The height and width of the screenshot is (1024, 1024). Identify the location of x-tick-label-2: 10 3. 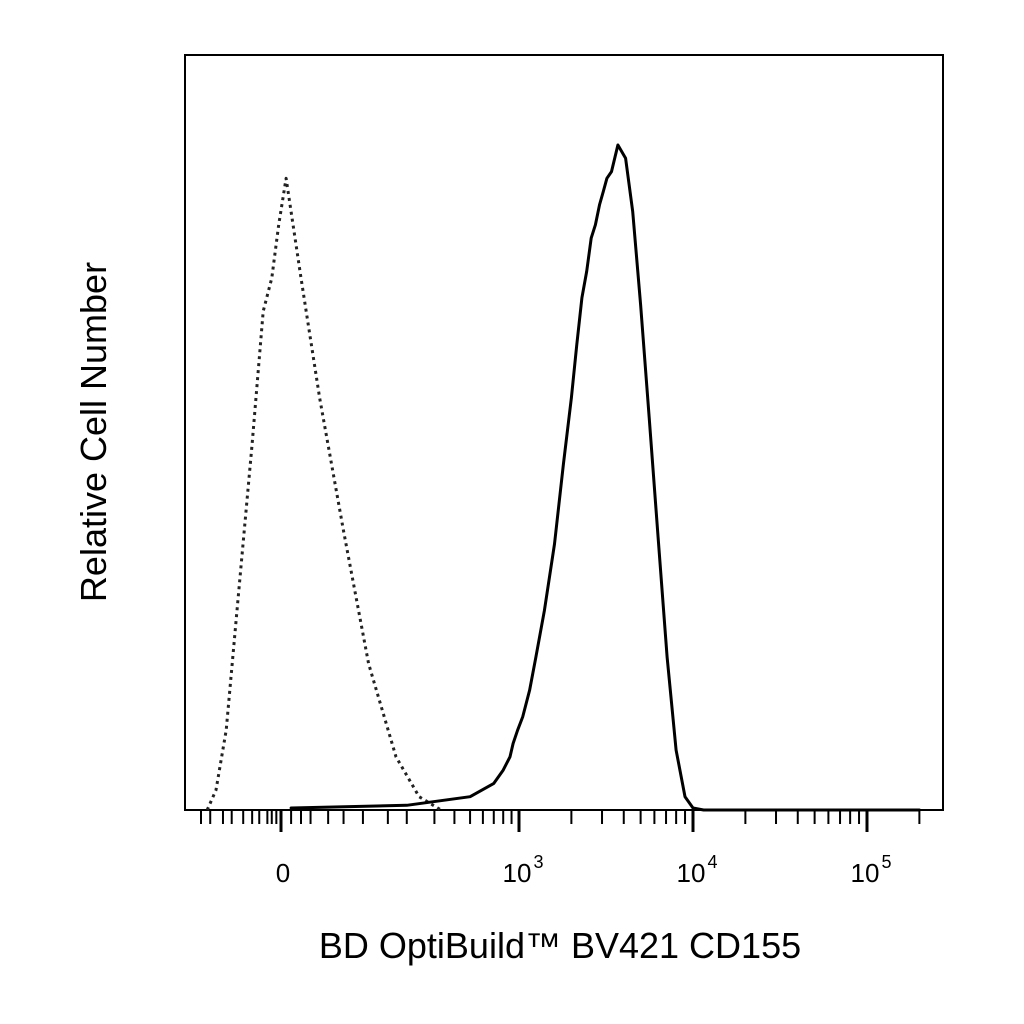
(523, 870).